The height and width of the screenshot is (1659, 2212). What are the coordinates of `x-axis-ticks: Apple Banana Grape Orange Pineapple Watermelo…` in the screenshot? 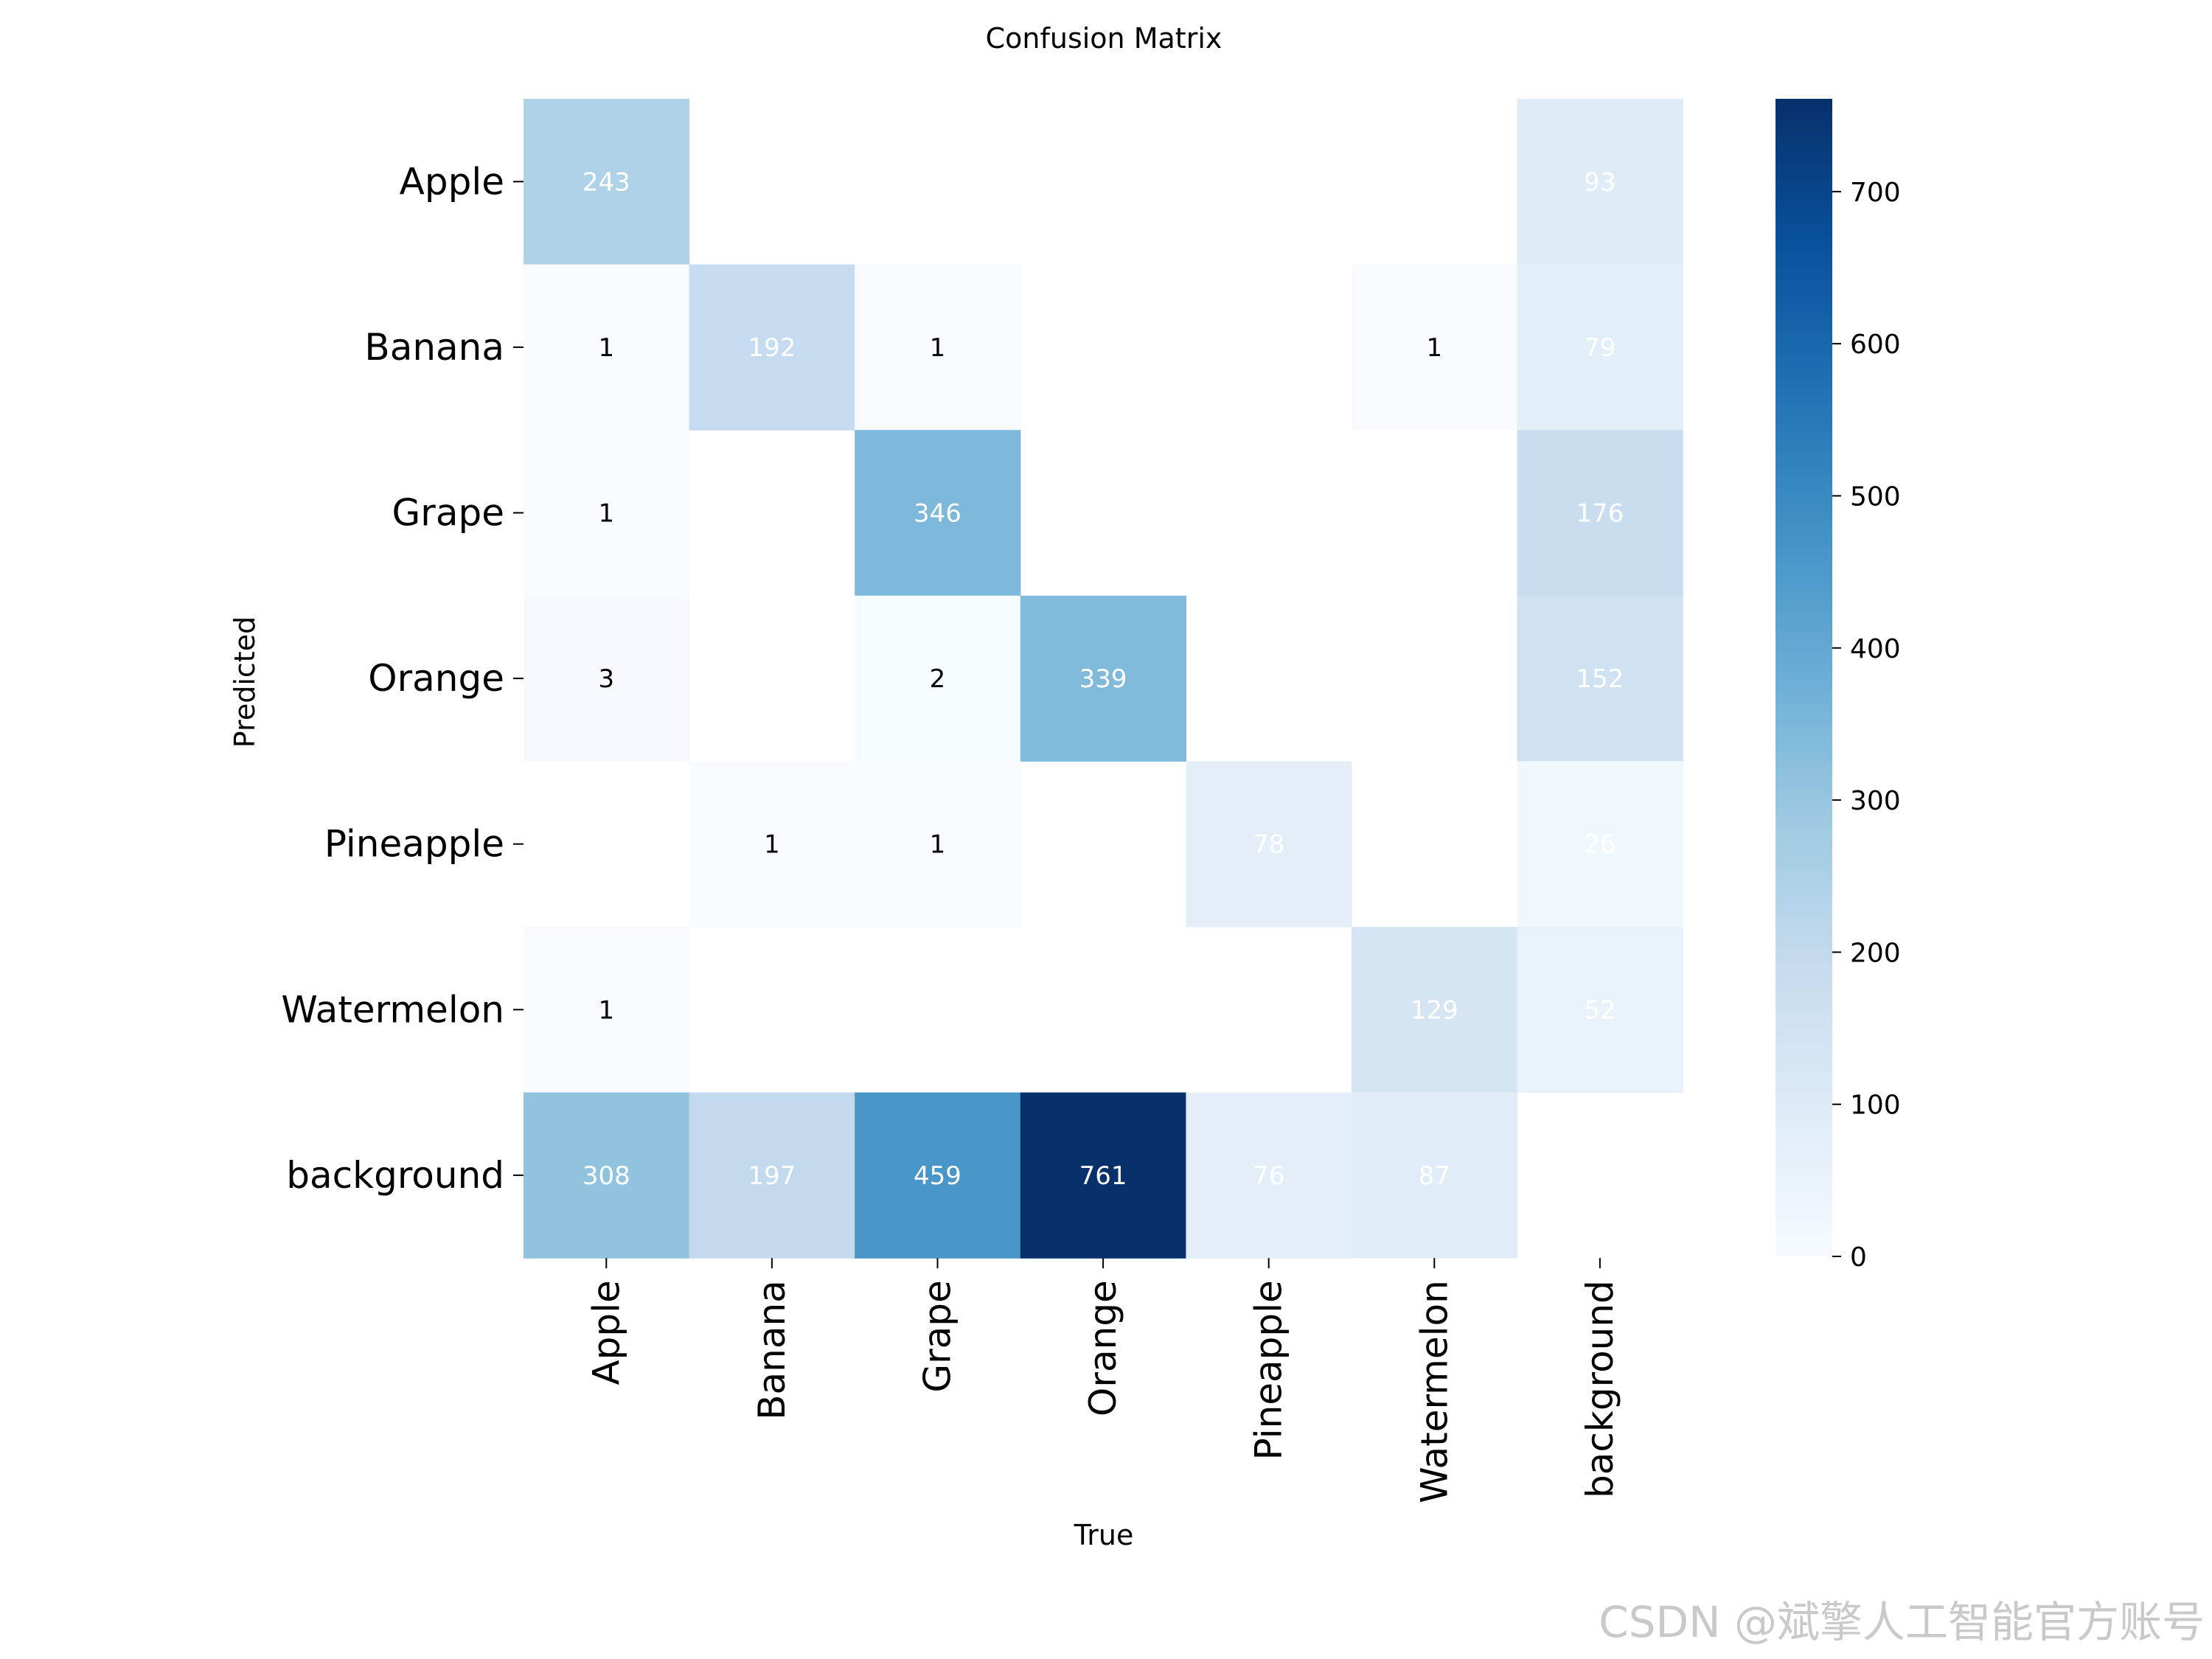 It's located at (1103, 1380).